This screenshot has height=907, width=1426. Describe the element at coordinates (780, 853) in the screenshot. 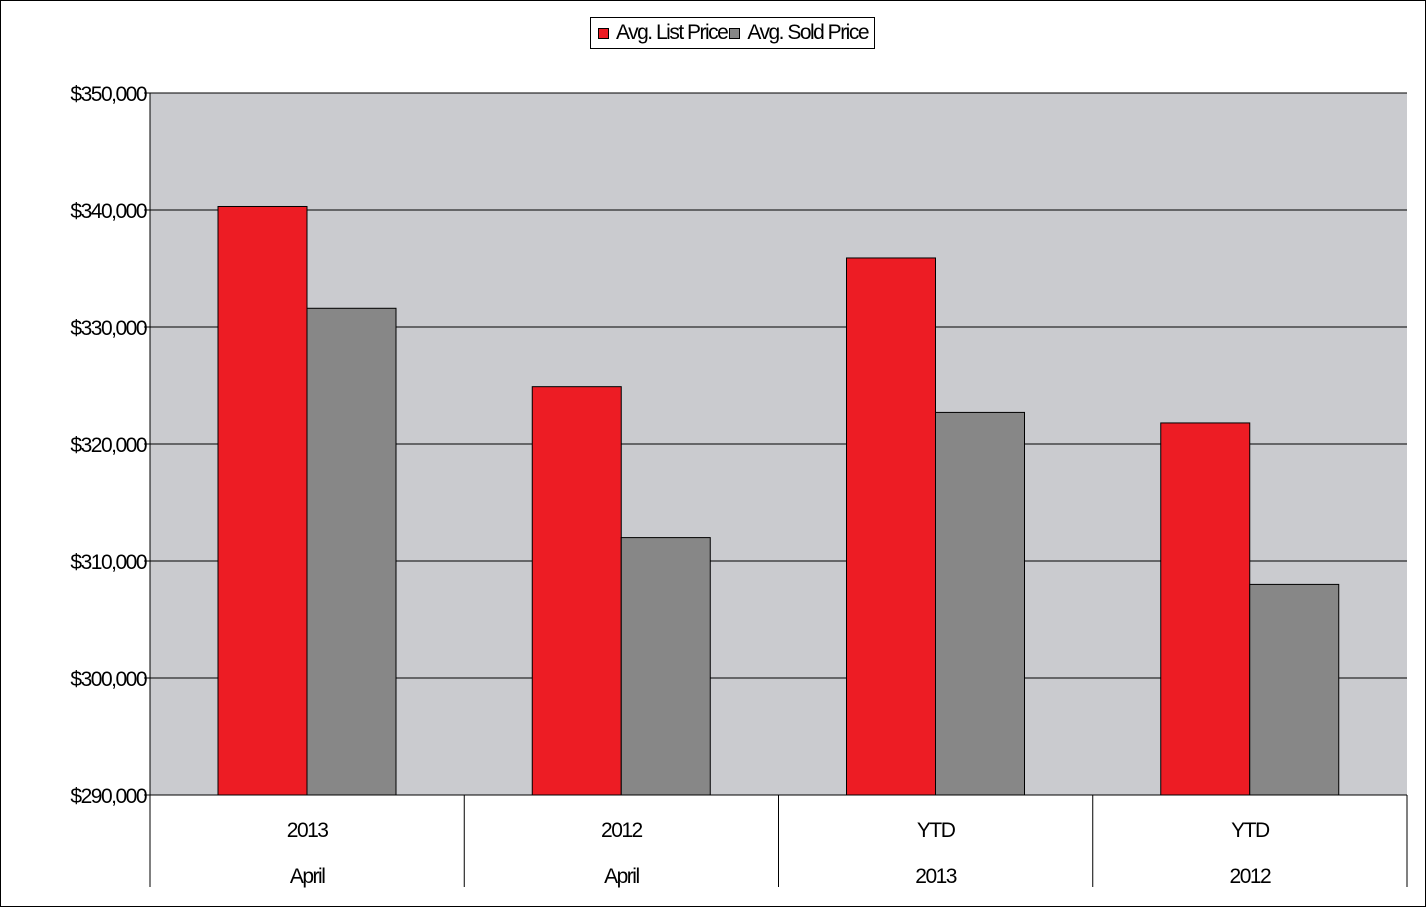

I see `x-axis-tick-labels: 2013 April 2012 April YTD 2013 YTD 2012` at that location.